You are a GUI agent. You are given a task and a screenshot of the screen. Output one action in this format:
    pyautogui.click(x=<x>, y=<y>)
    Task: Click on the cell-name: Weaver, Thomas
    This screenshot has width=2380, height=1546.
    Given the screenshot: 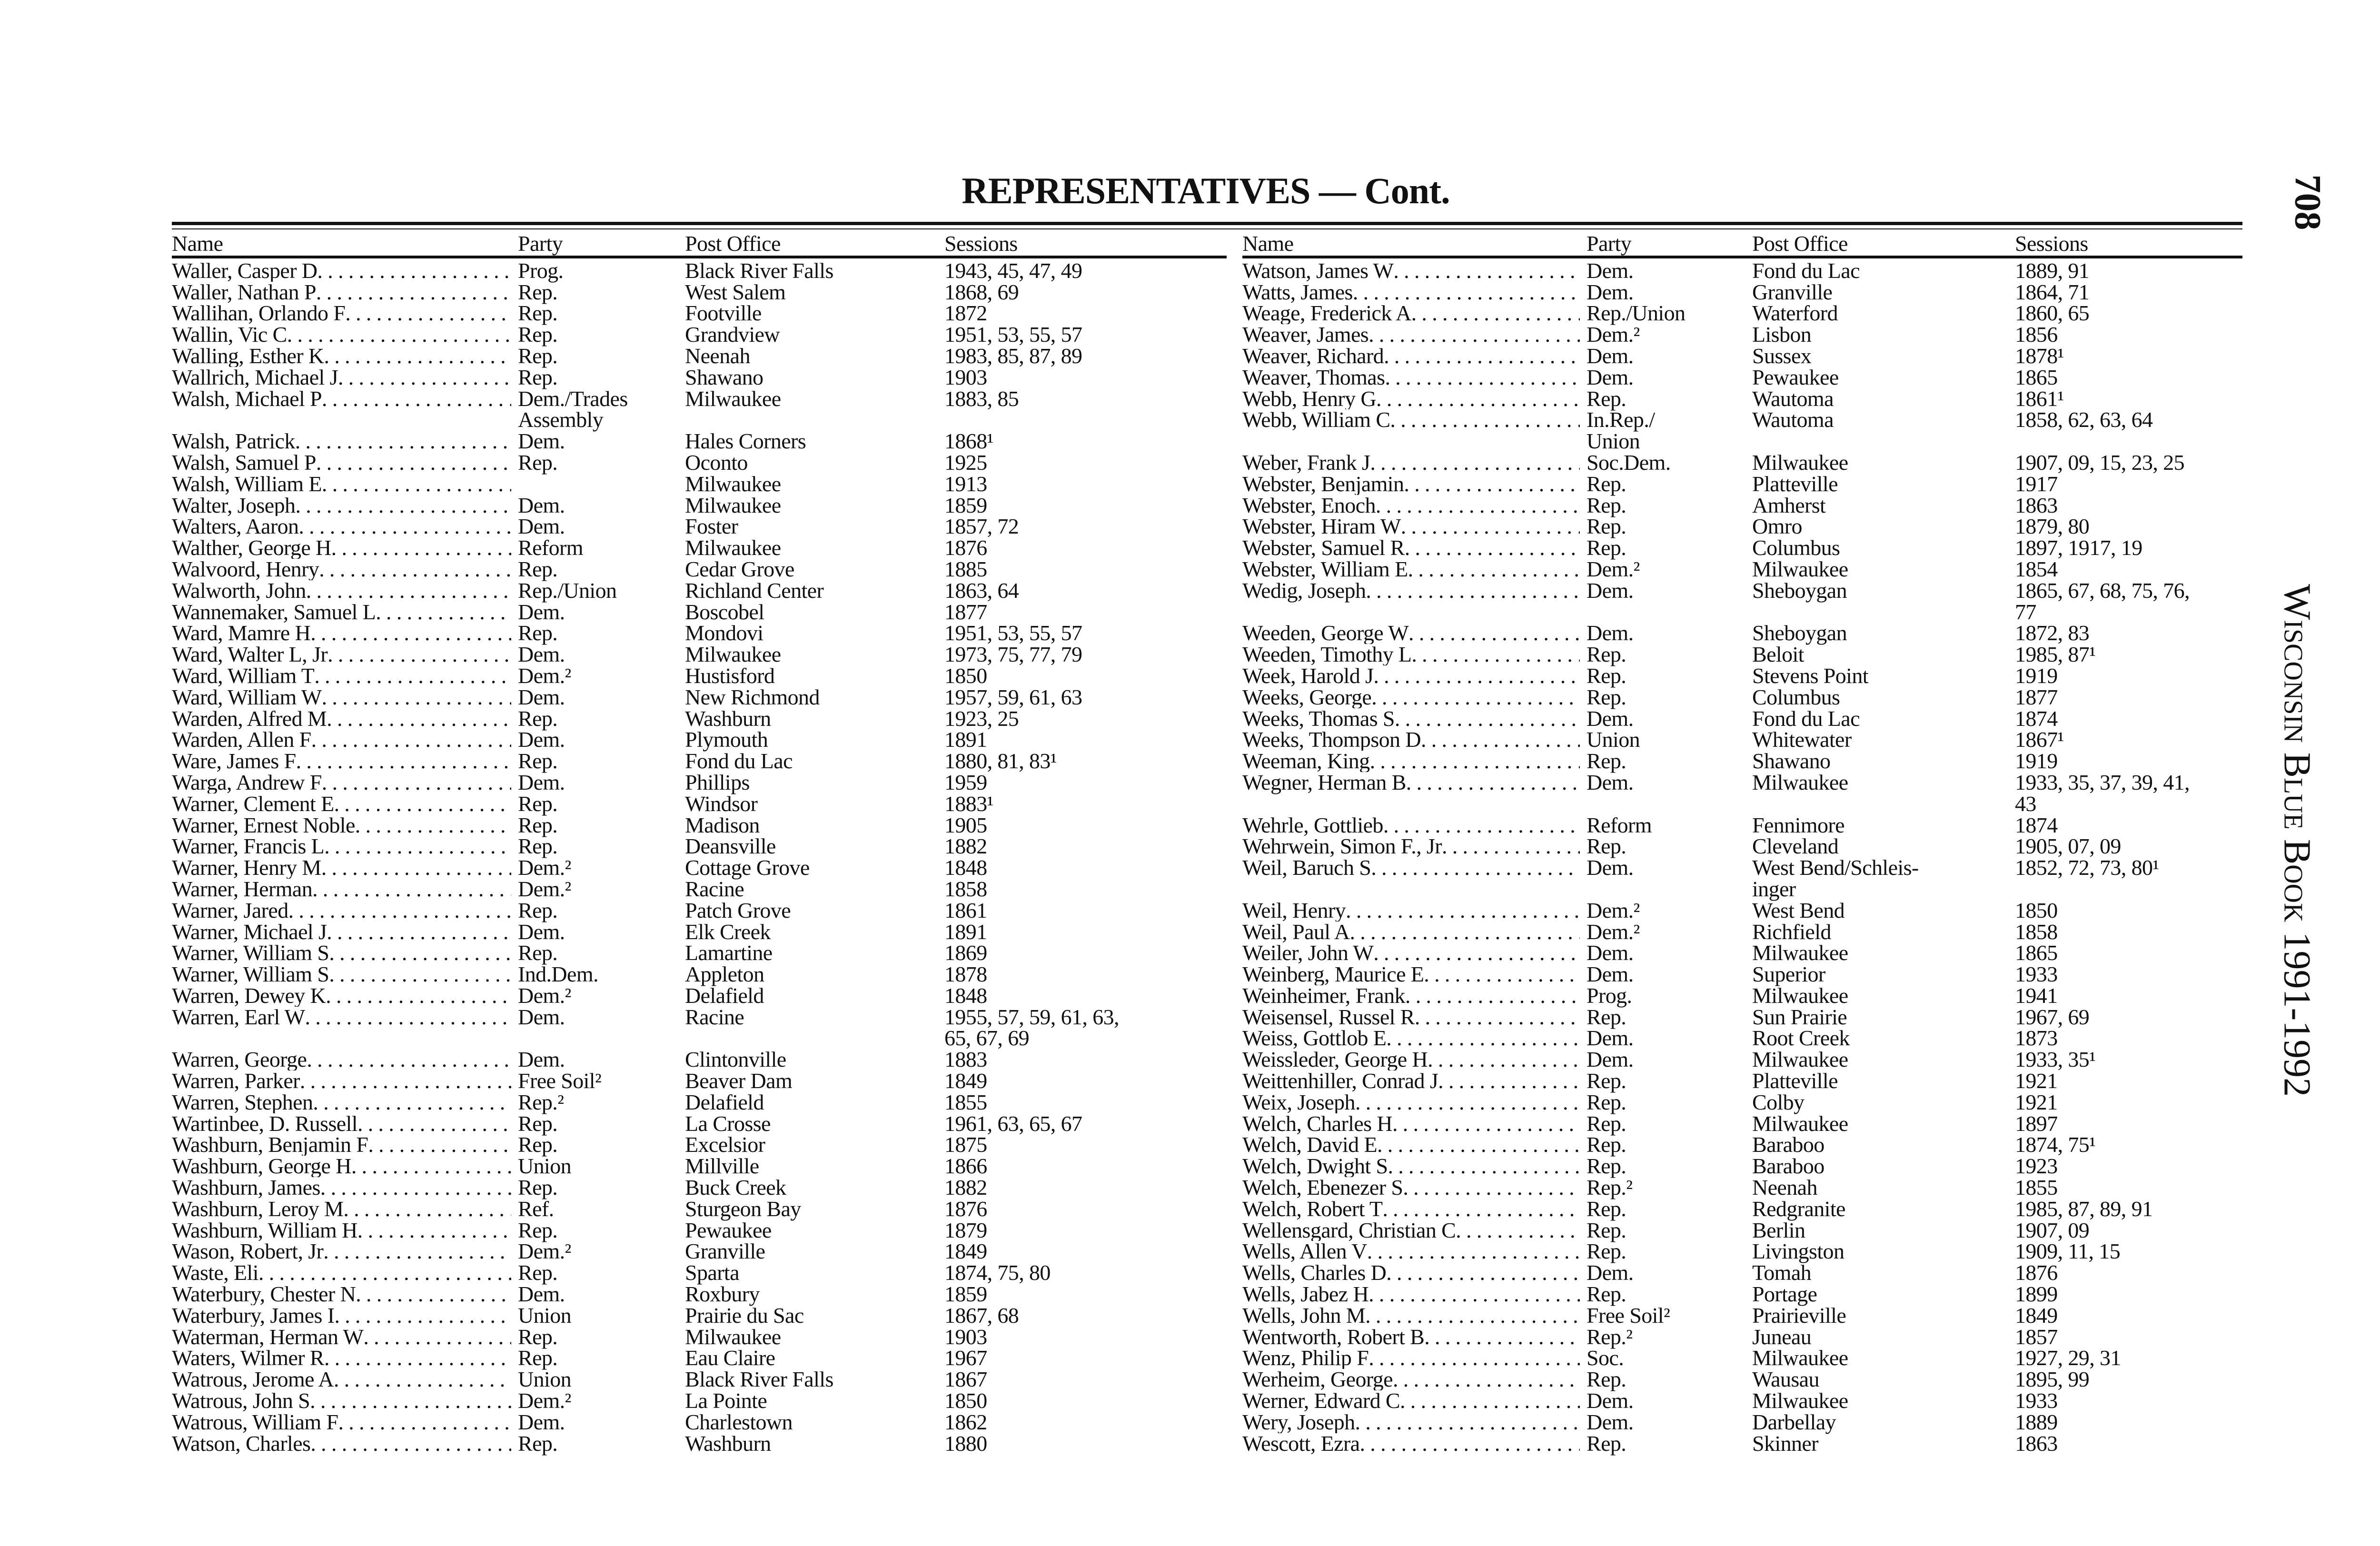 What is the action you would take?
    pyautogui.click(x=1414, y=377)
    